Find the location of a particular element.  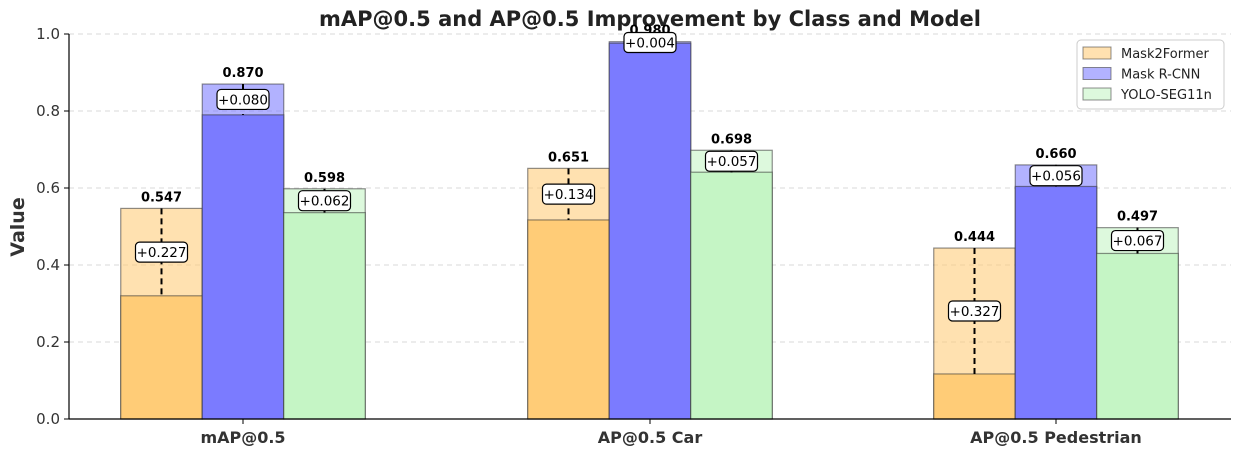

bar-value-label: 0.870 is located at coordinates (242, 73).